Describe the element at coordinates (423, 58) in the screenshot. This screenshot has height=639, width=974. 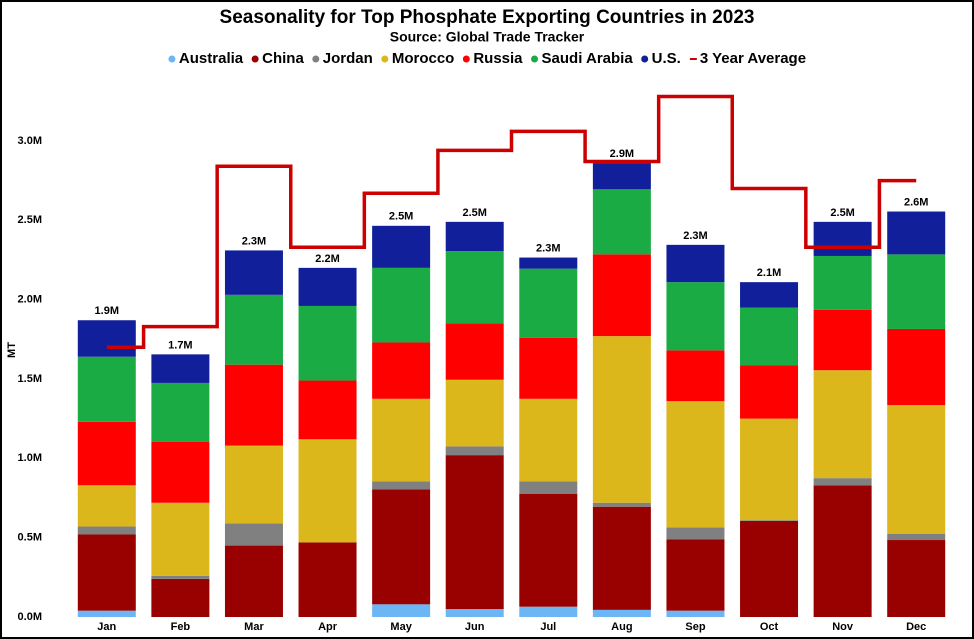
I see `legend-label: Morocco` at that location.